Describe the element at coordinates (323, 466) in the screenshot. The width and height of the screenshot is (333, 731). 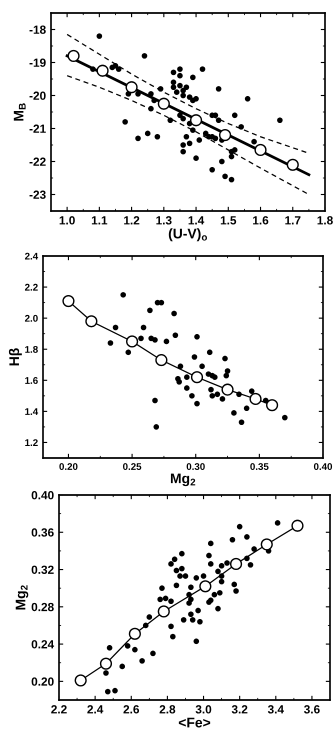
I see `x-tick-label: 0.40` at that location.